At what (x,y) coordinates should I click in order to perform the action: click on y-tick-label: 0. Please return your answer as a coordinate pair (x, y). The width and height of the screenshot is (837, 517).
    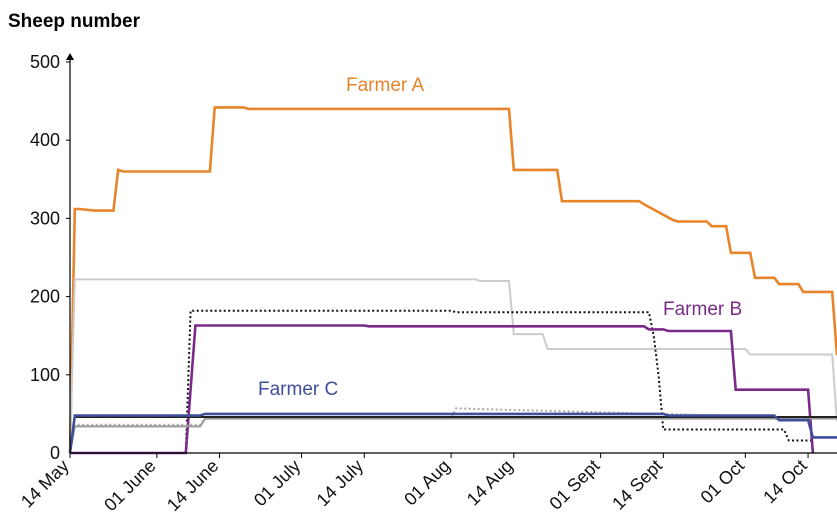
    Looking at the image, I should click on (55, 453).